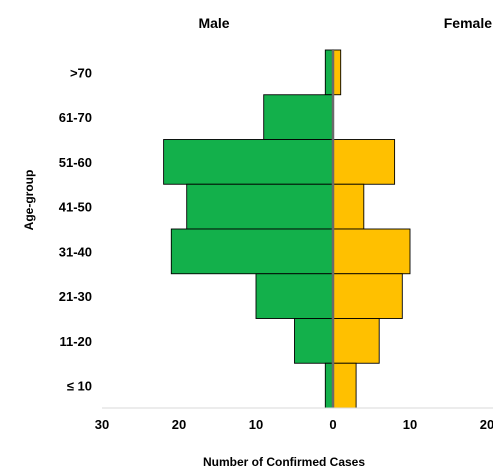  What do you see at coordinates (468, 23) in the screenshot?
I see `female-series-label: Female` at bounding box center [468, 23].